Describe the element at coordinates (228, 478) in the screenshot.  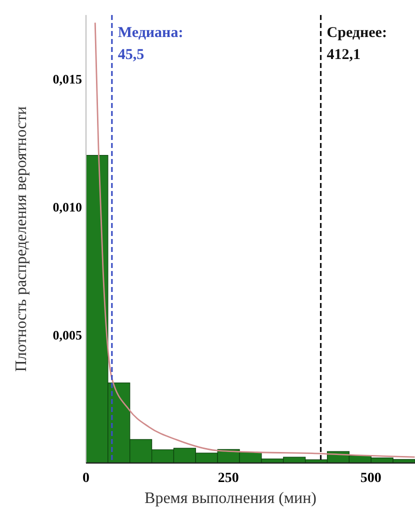
I see `x-tick-label: 250` at that location.